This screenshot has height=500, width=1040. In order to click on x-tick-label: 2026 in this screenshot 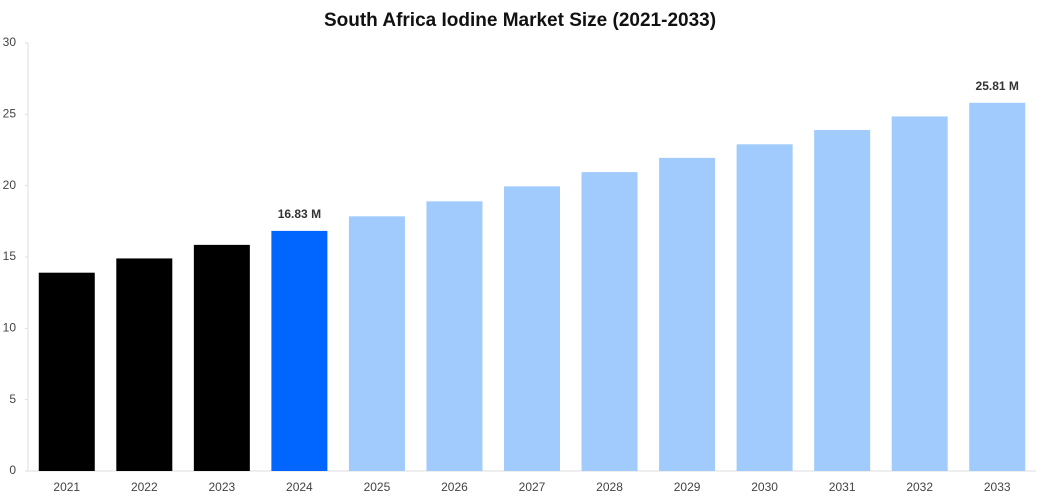, I will do `click(454, 487)`.